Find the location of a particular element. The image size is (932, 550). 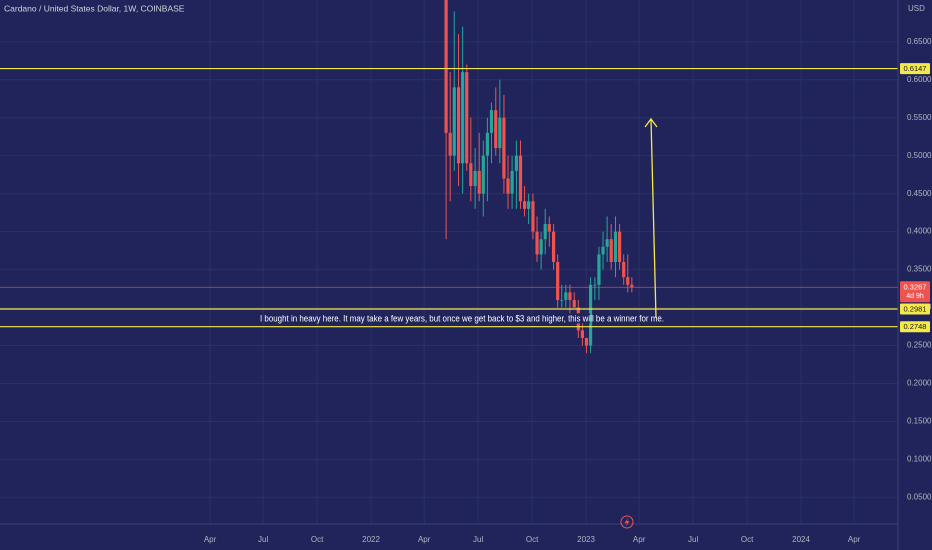

x-tick-label: 2022 is located at coordinates (371, 539).